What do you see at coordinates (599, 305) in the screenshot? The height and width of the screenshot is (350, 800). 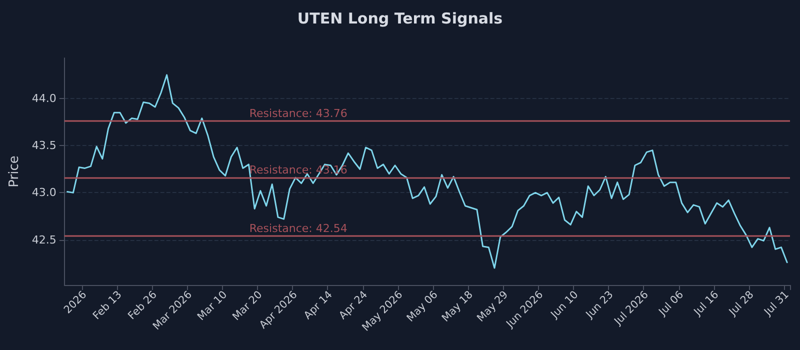 I see `x-tick-label: Jun 23` at bounding box center [599, 305].